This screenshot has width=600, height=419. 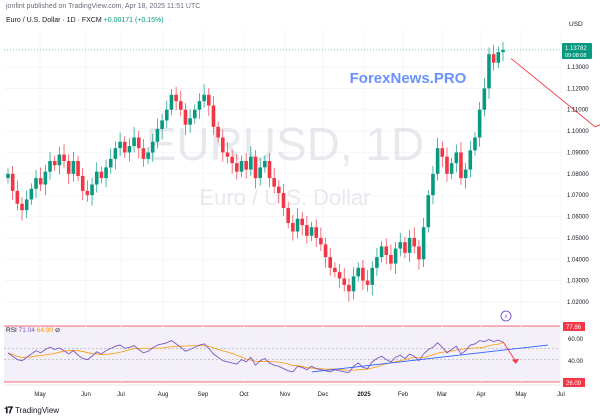 I want to click on time-tick-label: Jul, so click(x=561, y=395).